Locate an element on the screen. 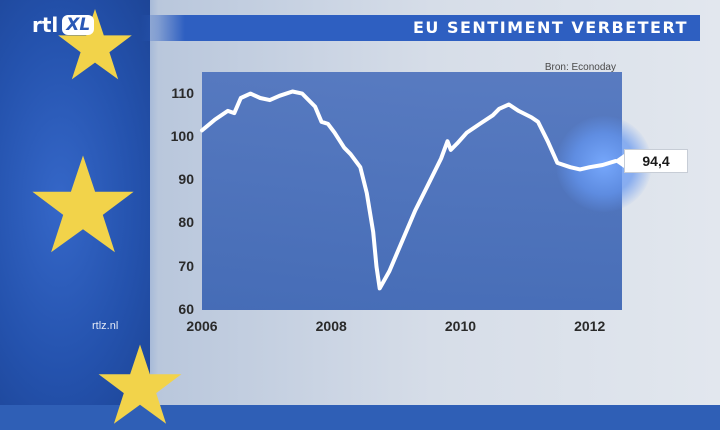 The height and width of the screenshot is (430, 720). logo-text: rtl is located at coordinates (45, 25).